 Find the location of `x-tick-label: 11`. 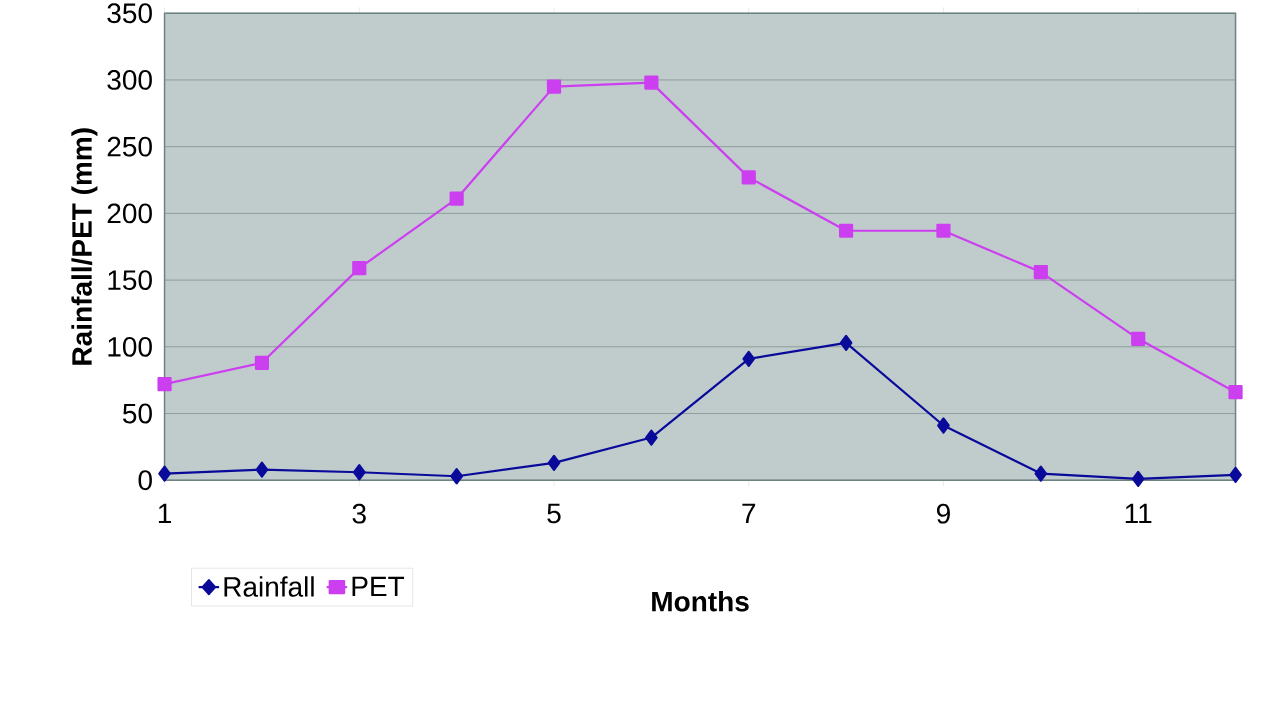

x-tick-label: 11 is located at coordinates (1138, 513).